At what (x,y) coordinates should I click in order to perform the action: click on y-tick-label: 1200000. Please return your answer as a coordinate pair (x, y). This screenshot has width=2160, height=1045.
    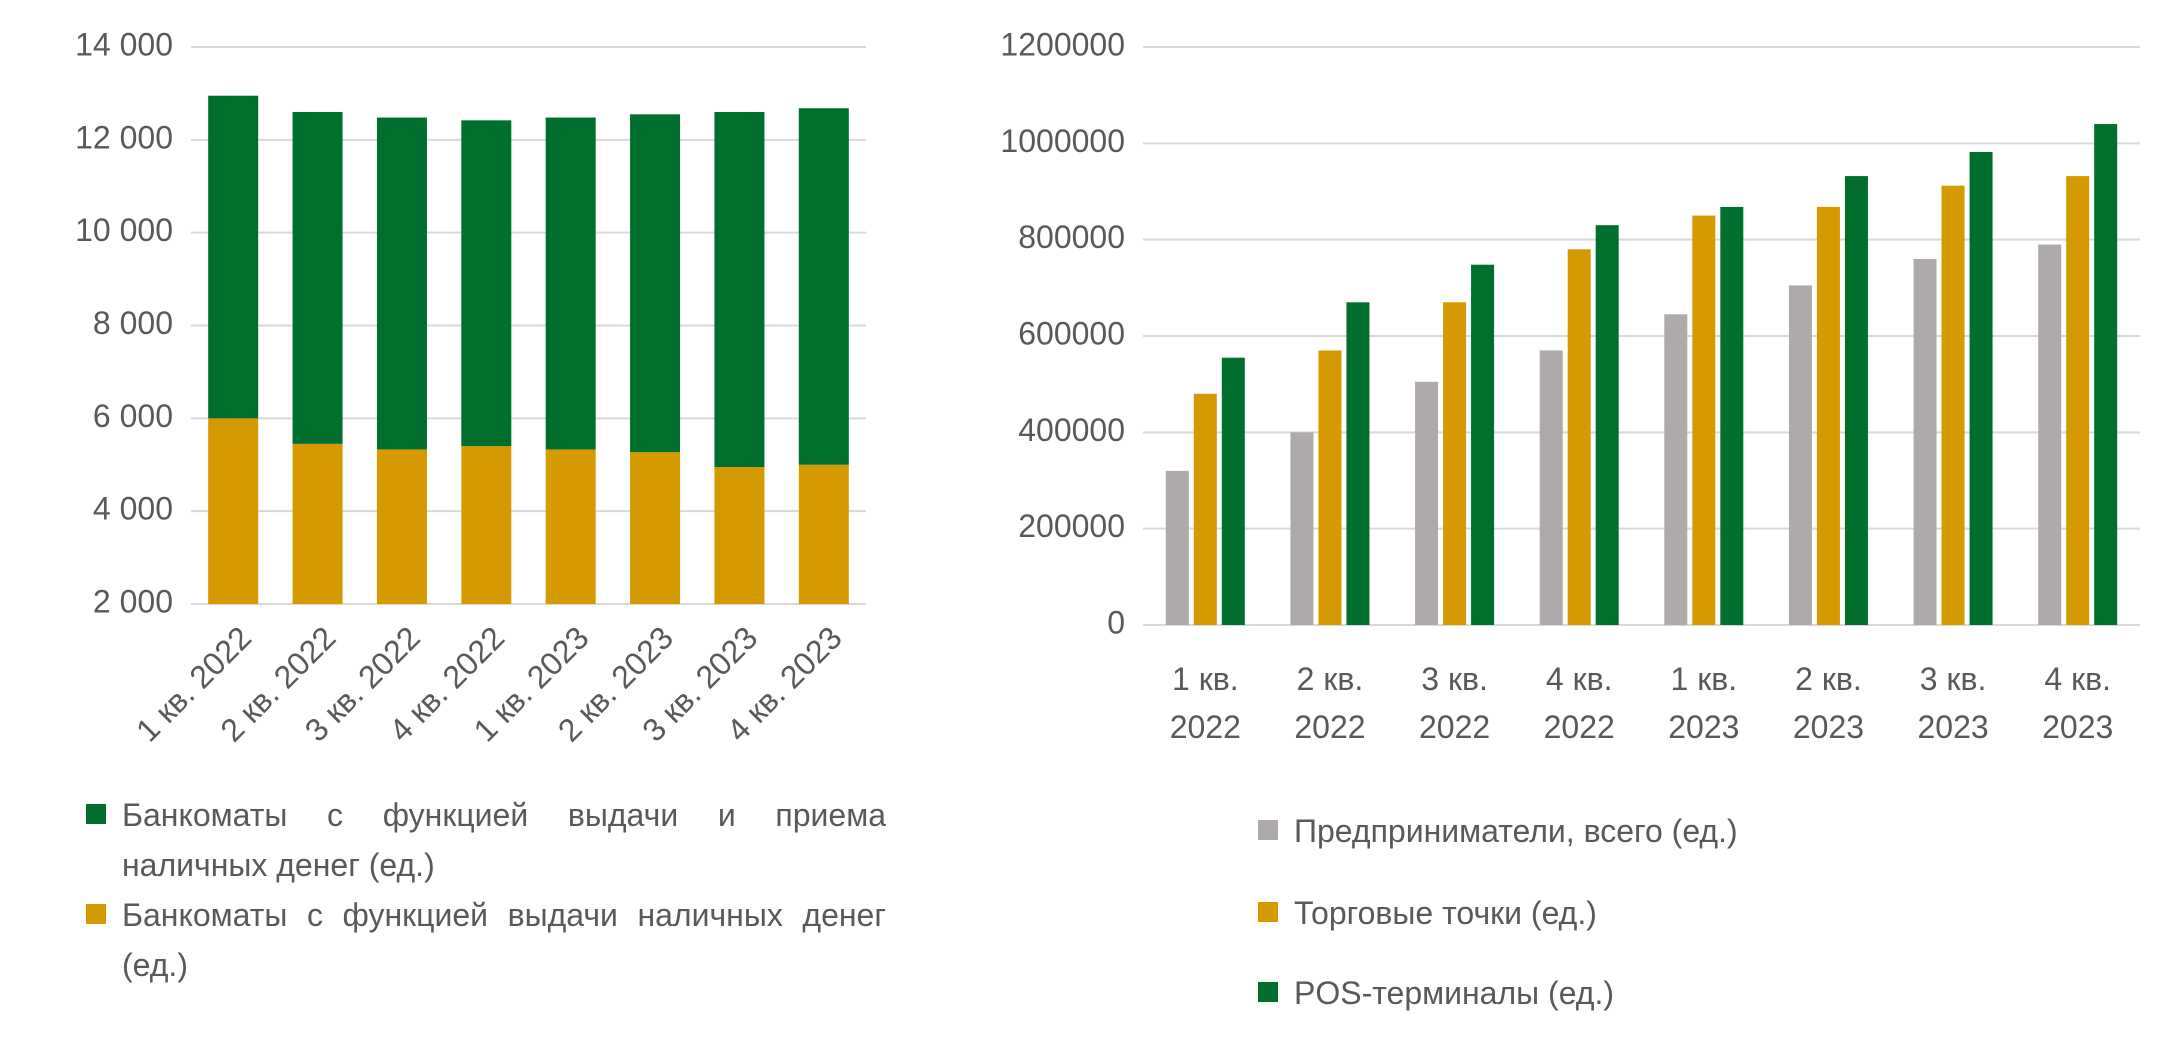
    Looking at the image, I should click on (1062, 44).